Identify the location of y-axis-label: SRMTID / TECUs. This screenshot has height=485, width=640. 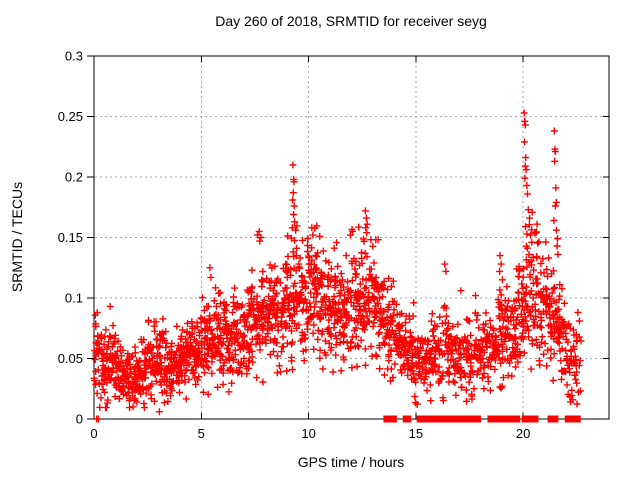
(17, 237).